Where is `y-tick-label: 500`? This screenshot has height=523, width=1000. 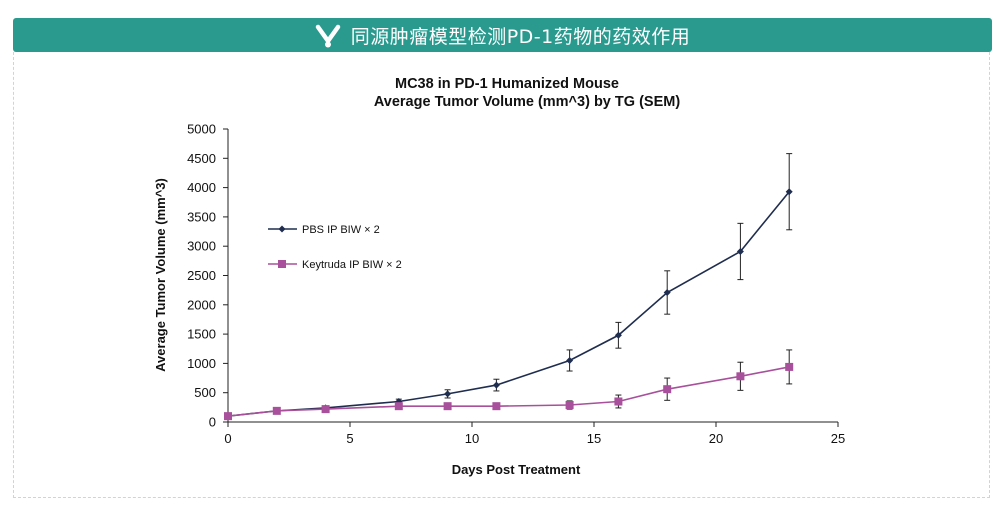
y-tick-label: 500 is located at coordinates (205, 392).